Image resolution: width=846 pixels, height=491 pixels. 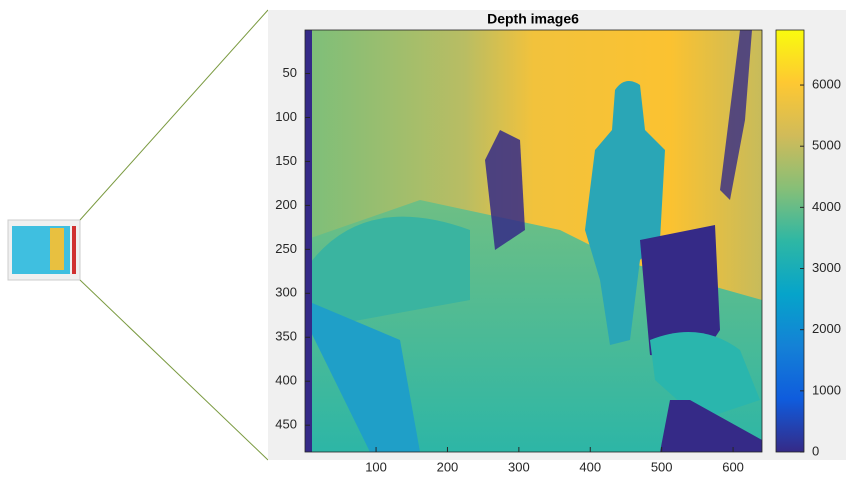 What do you see at coordinates (376, 466) in the screenshot?
I see `x-tick-label: 100` at bounding box center [376, 466].